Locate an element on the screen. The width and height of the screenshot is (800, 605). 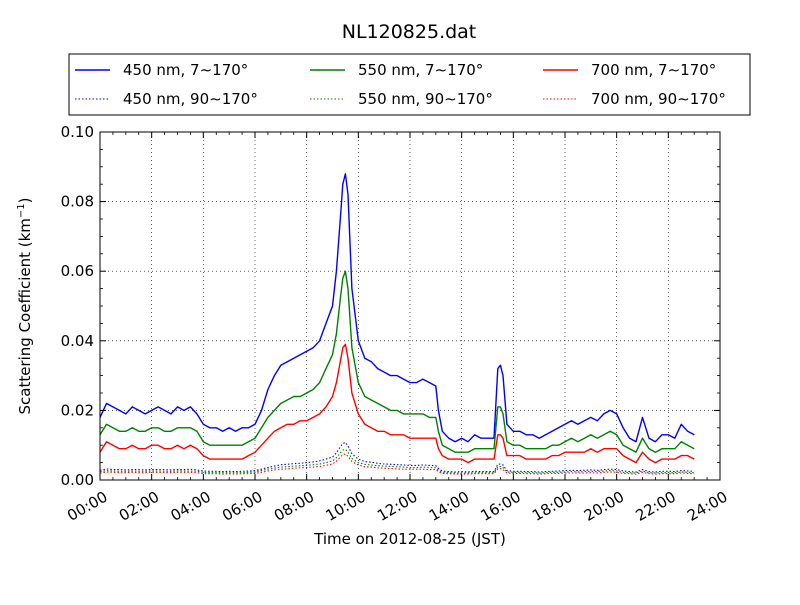
y-axis-label-exponent: −1 is located at coordinates (21, 210).